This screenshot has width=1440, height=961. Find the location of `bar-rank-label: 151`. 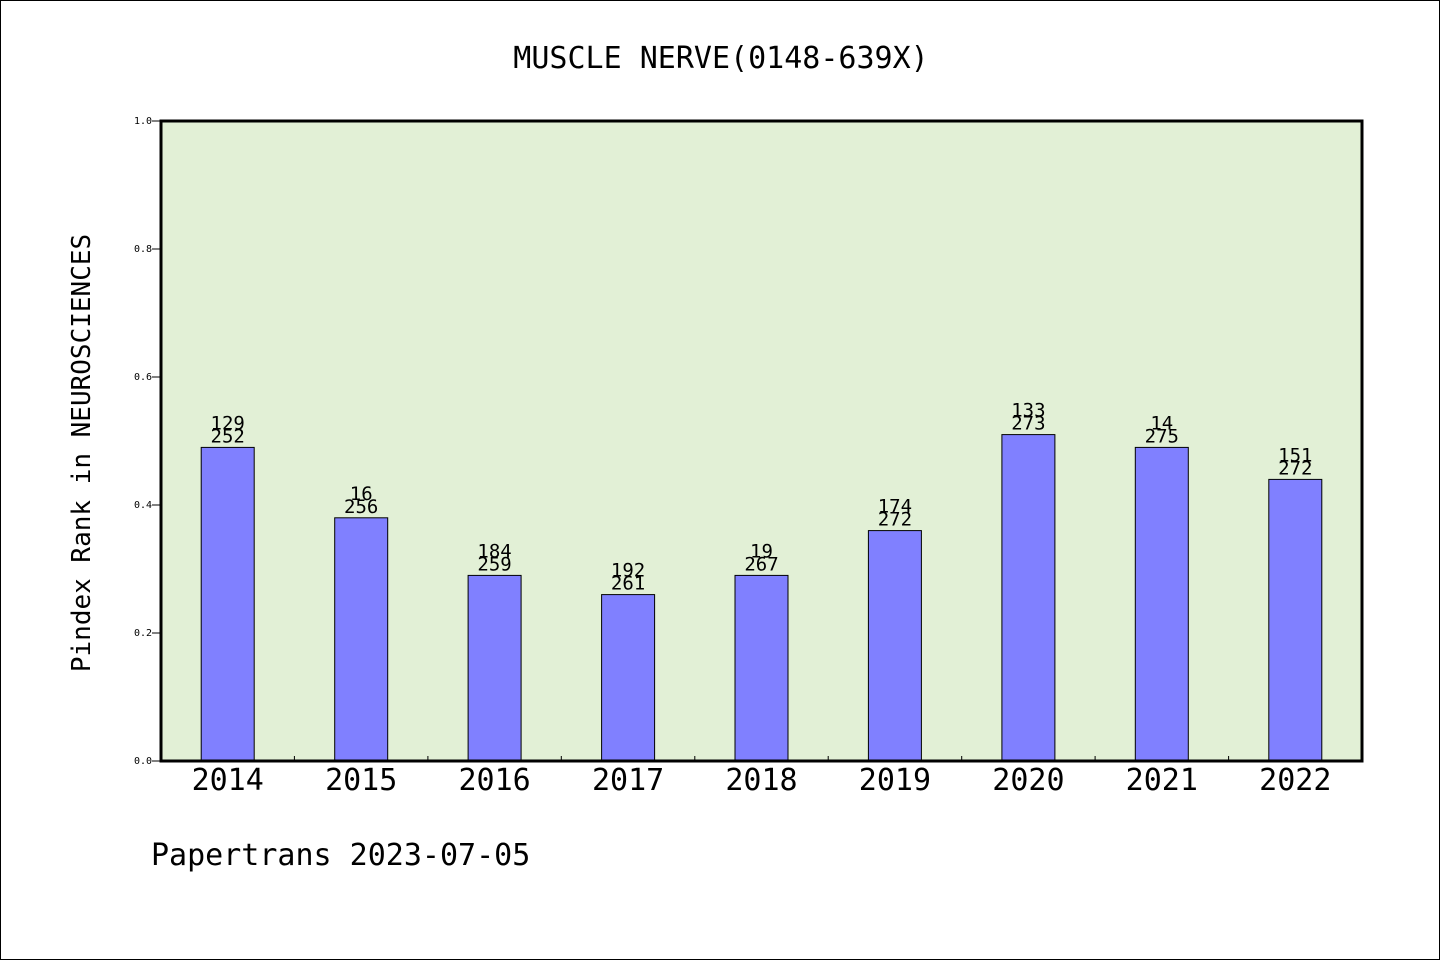

bar-rank-label: 151 is located at coordinates (1295, 455).